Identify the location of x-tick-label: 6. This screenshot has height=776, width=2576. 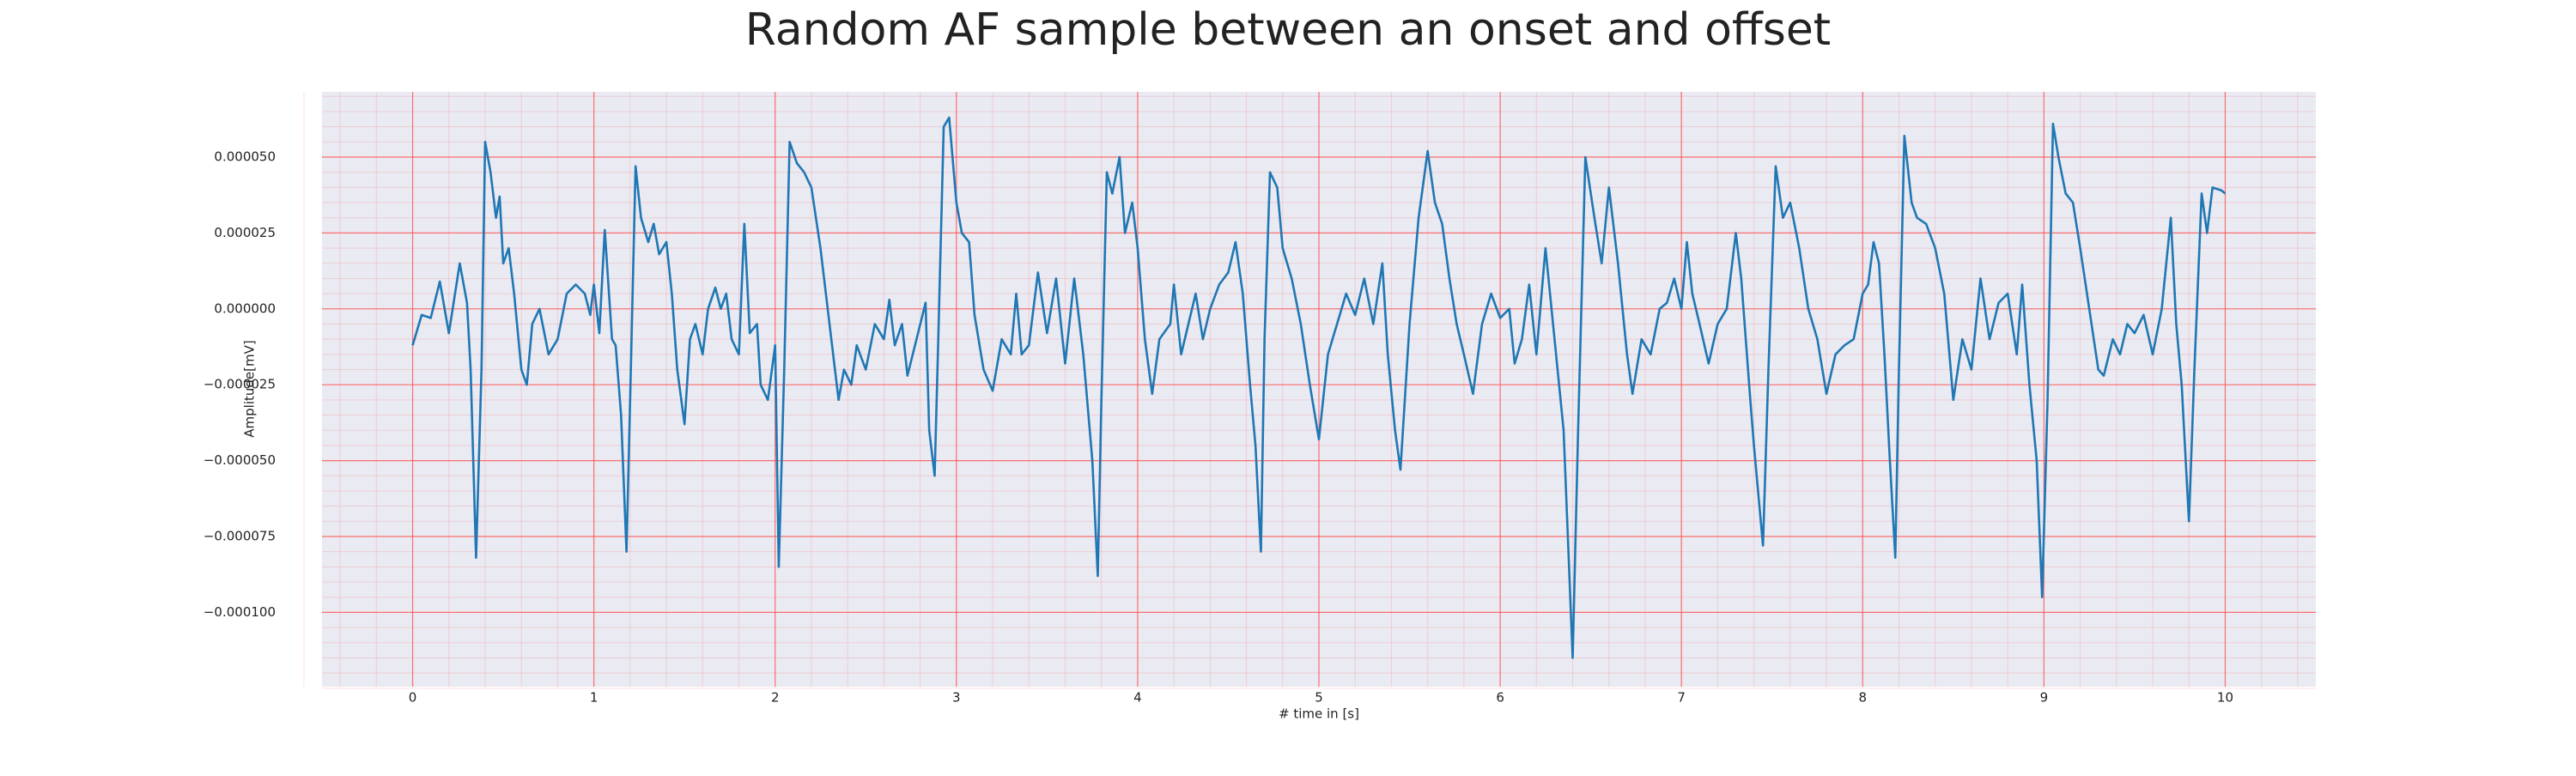
(1500, 698).